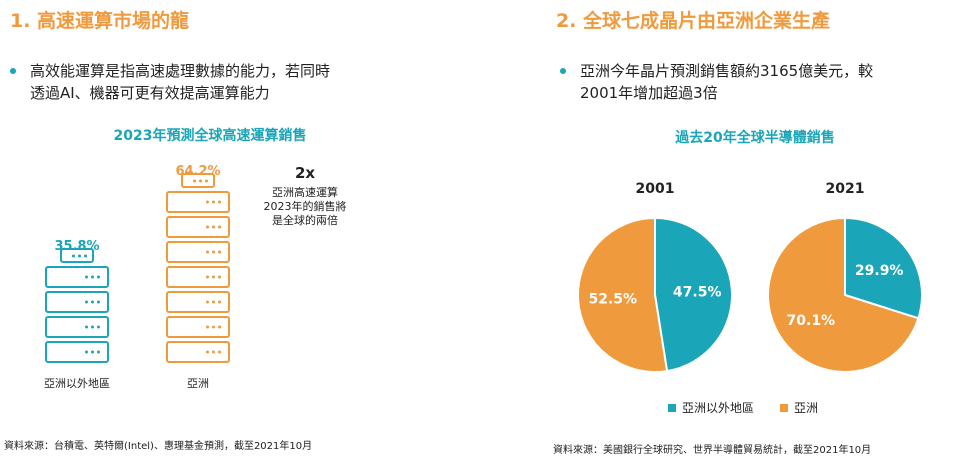  What do you see at coordinates (649, 93) in the screenshot?
I see `right-bullet-line2: 2001年增加超過3倍` at bounding box center [649, 93].